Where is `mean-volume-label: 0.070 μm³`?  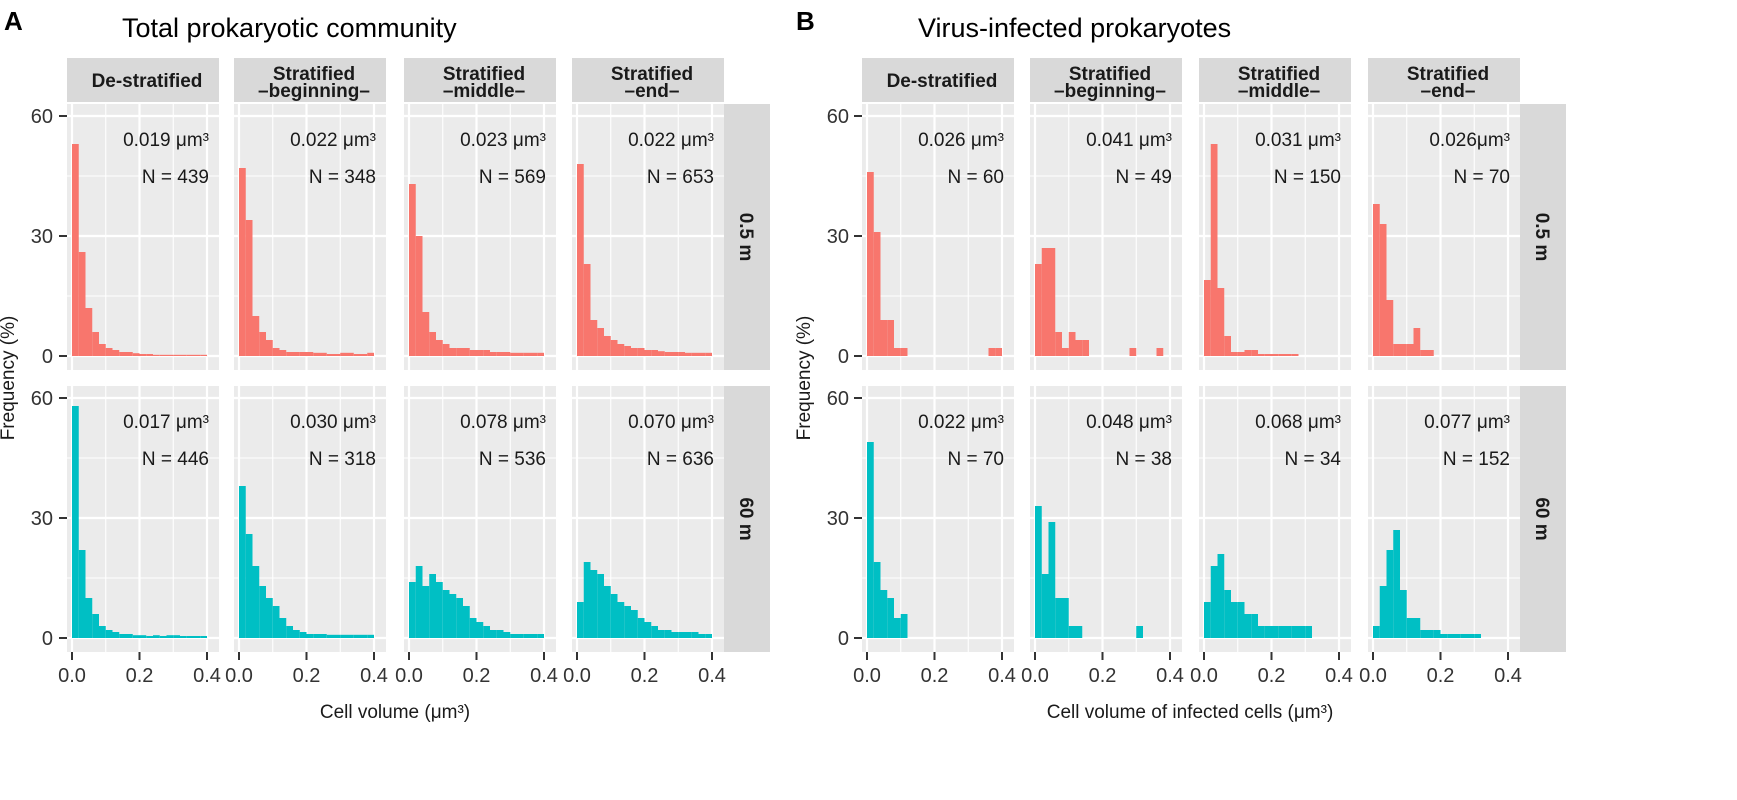
mean-volume-label: 0.070 μm³ is located at coordinates (671, 422).